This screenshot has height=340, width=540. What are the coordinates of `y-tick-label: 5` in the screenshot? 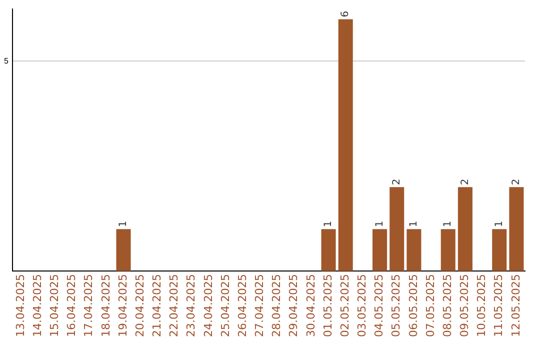 It's located at (6, 61).